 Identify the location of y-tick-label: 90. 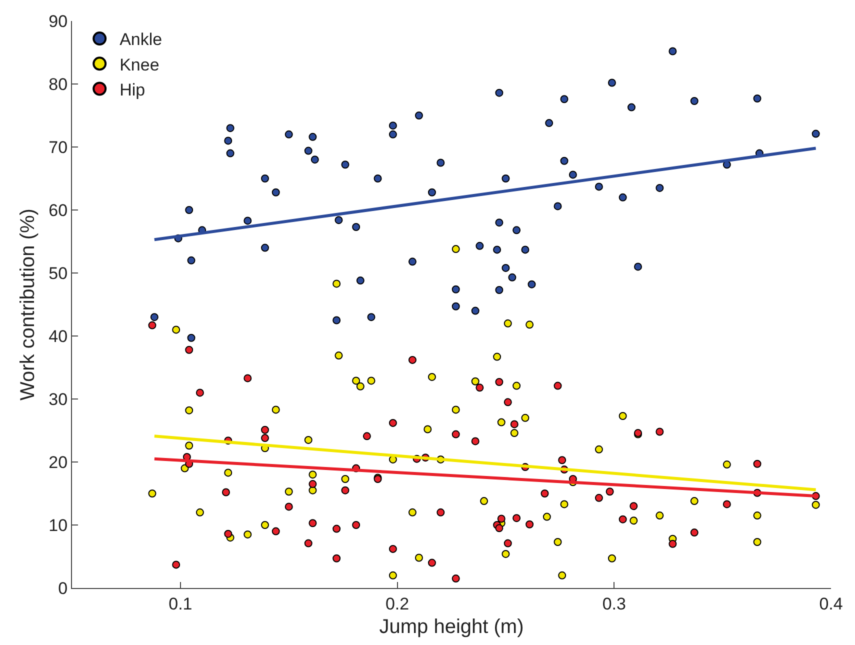
(58, 21).